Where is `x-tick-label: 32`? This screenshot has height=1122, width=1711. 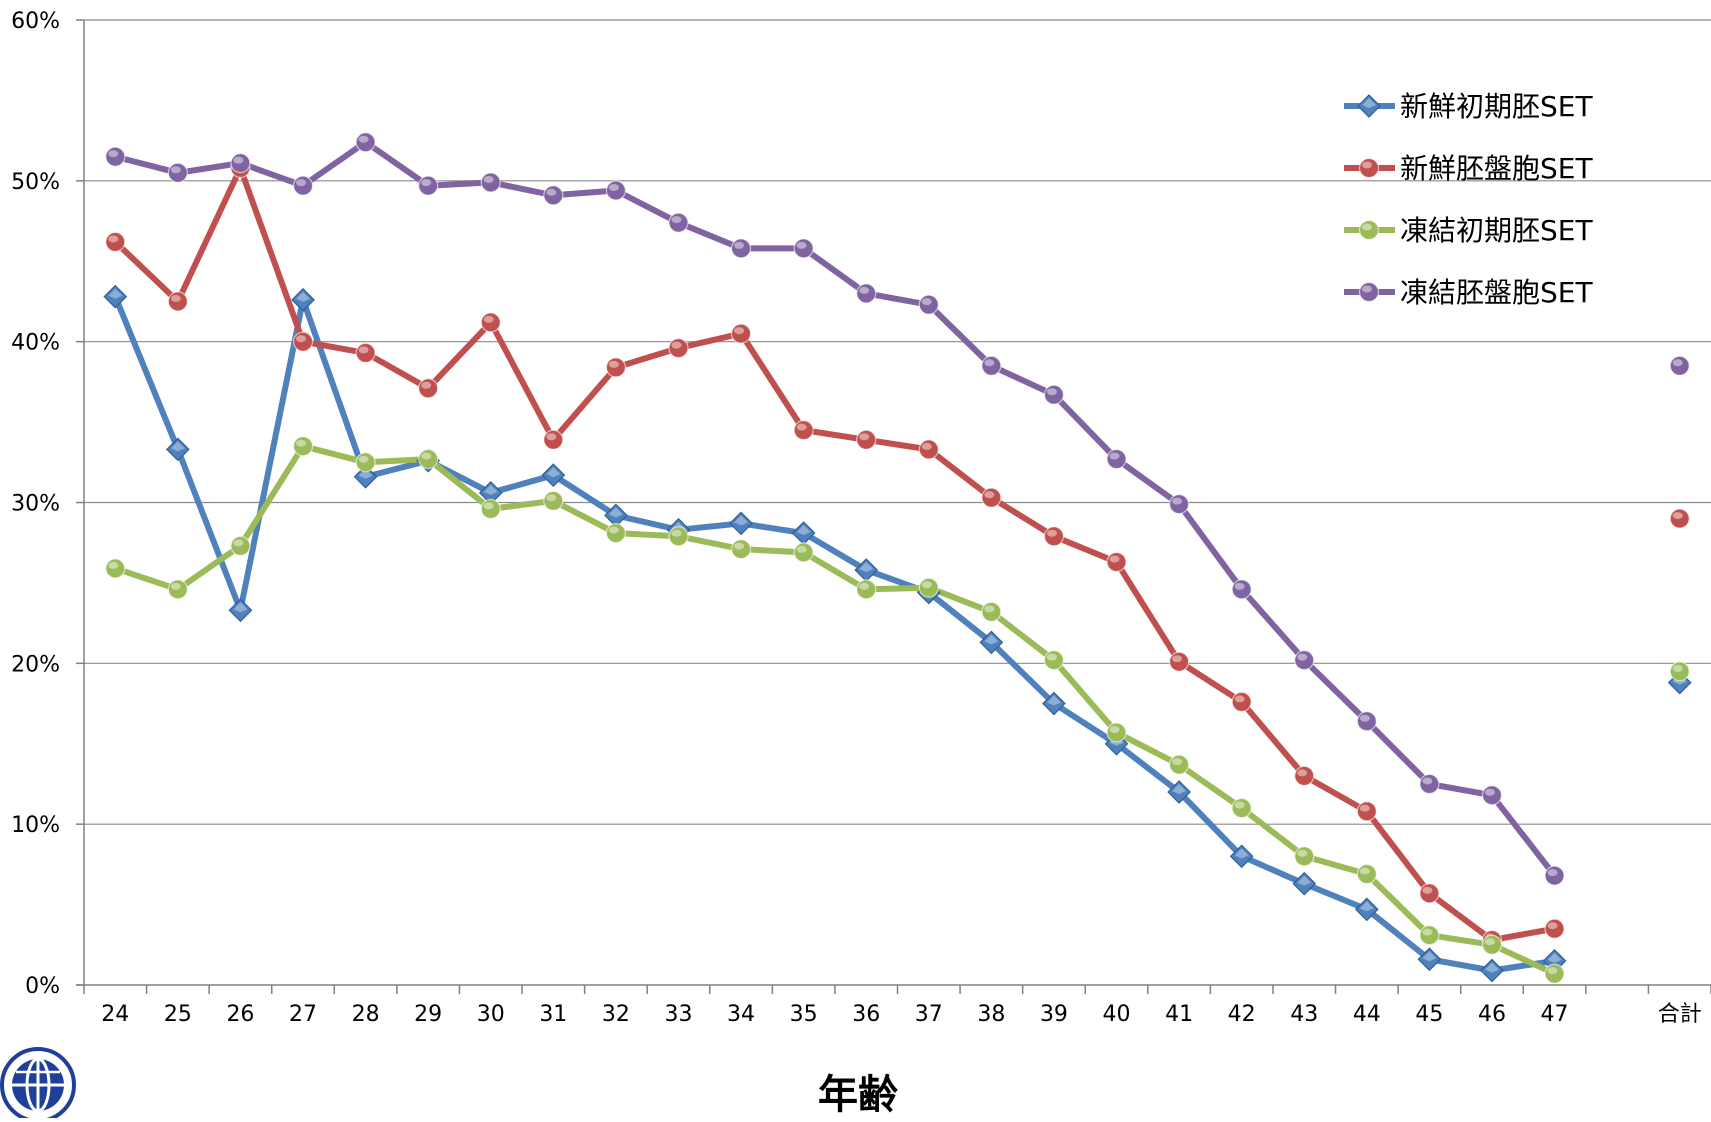 x-tick-label: 32 is located at coordinates (616, 1014).